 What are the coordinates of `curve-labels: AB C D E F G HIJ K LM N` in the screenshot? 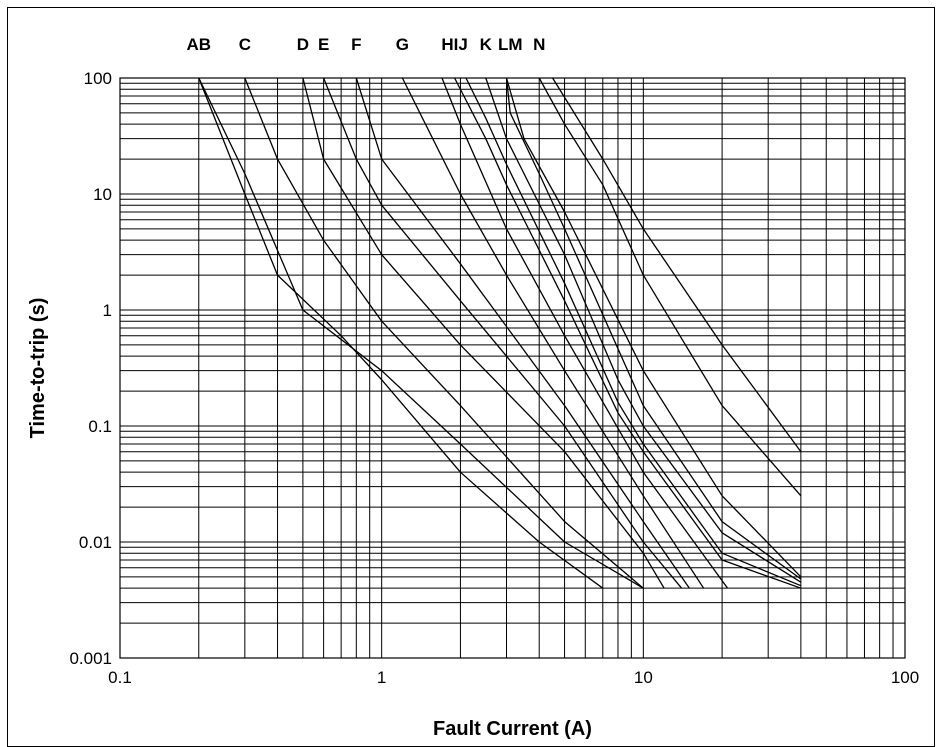 It's located at (365, 44).